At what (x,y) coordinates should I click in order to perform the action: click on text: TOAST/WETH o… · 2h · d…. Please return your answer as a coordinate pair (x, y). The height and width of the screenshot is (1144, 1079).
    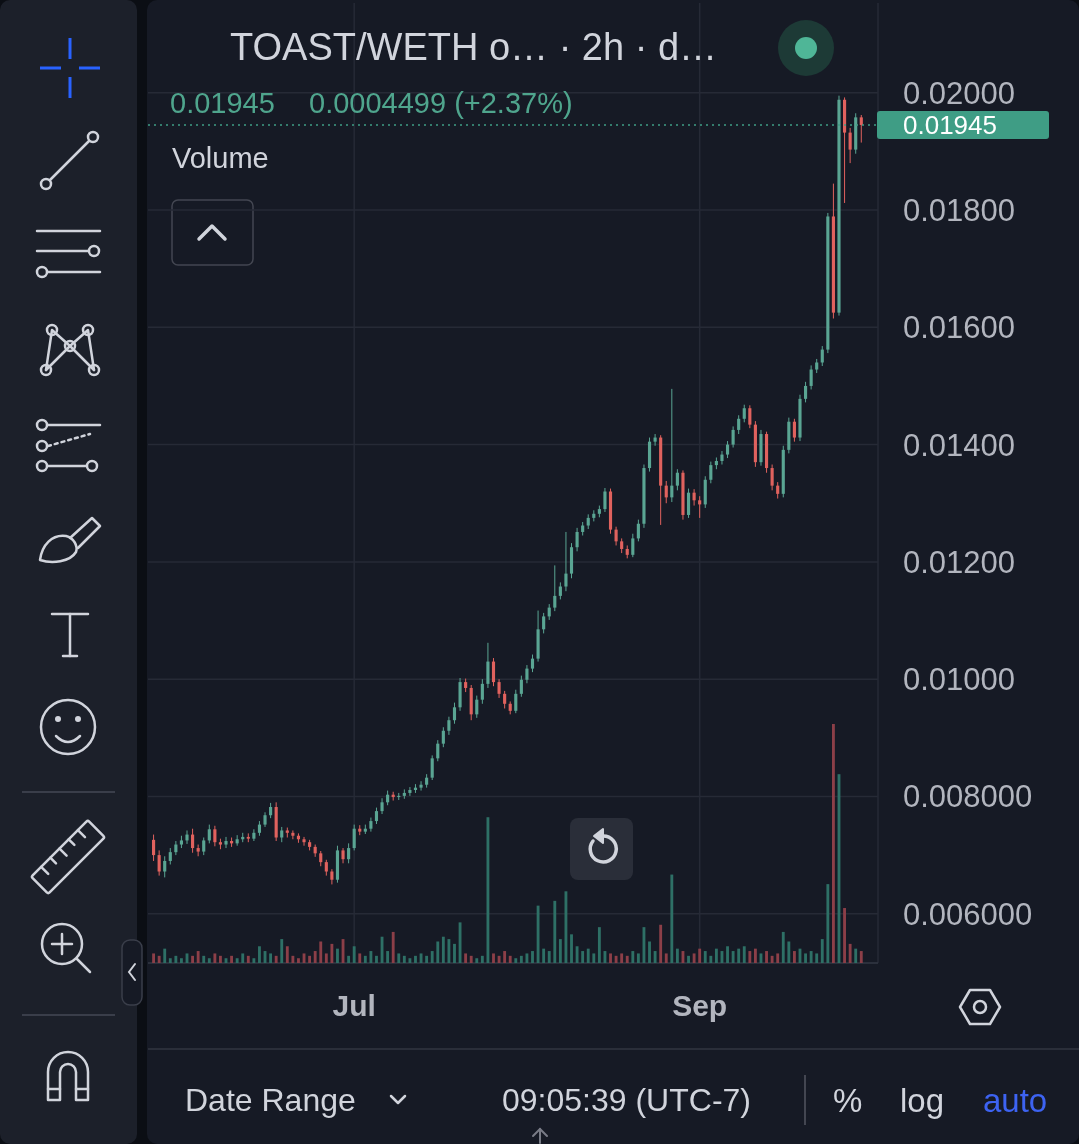
    Looking at the image, I should click on (474, 47).